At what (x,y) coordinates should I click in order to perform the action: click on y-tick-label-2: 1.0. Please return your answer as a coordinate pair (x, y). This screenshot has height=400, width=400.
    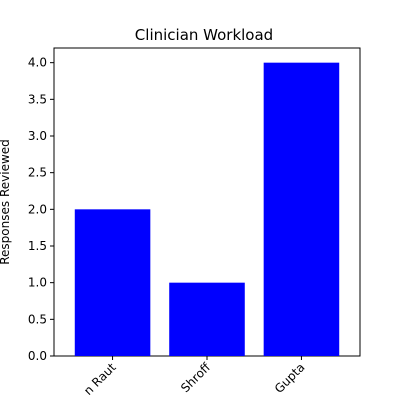
    Looking at the image, I should click on (37, 283).